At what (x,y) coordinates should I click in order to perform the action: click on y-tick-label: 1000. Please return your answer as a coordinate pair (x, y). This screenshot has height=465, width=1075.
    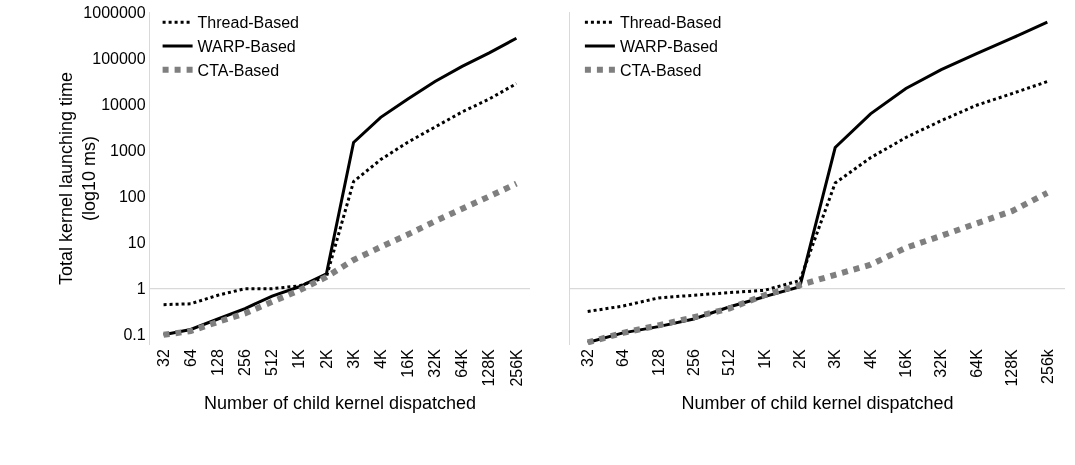
    Looking at the image, I should click on (128, 150).